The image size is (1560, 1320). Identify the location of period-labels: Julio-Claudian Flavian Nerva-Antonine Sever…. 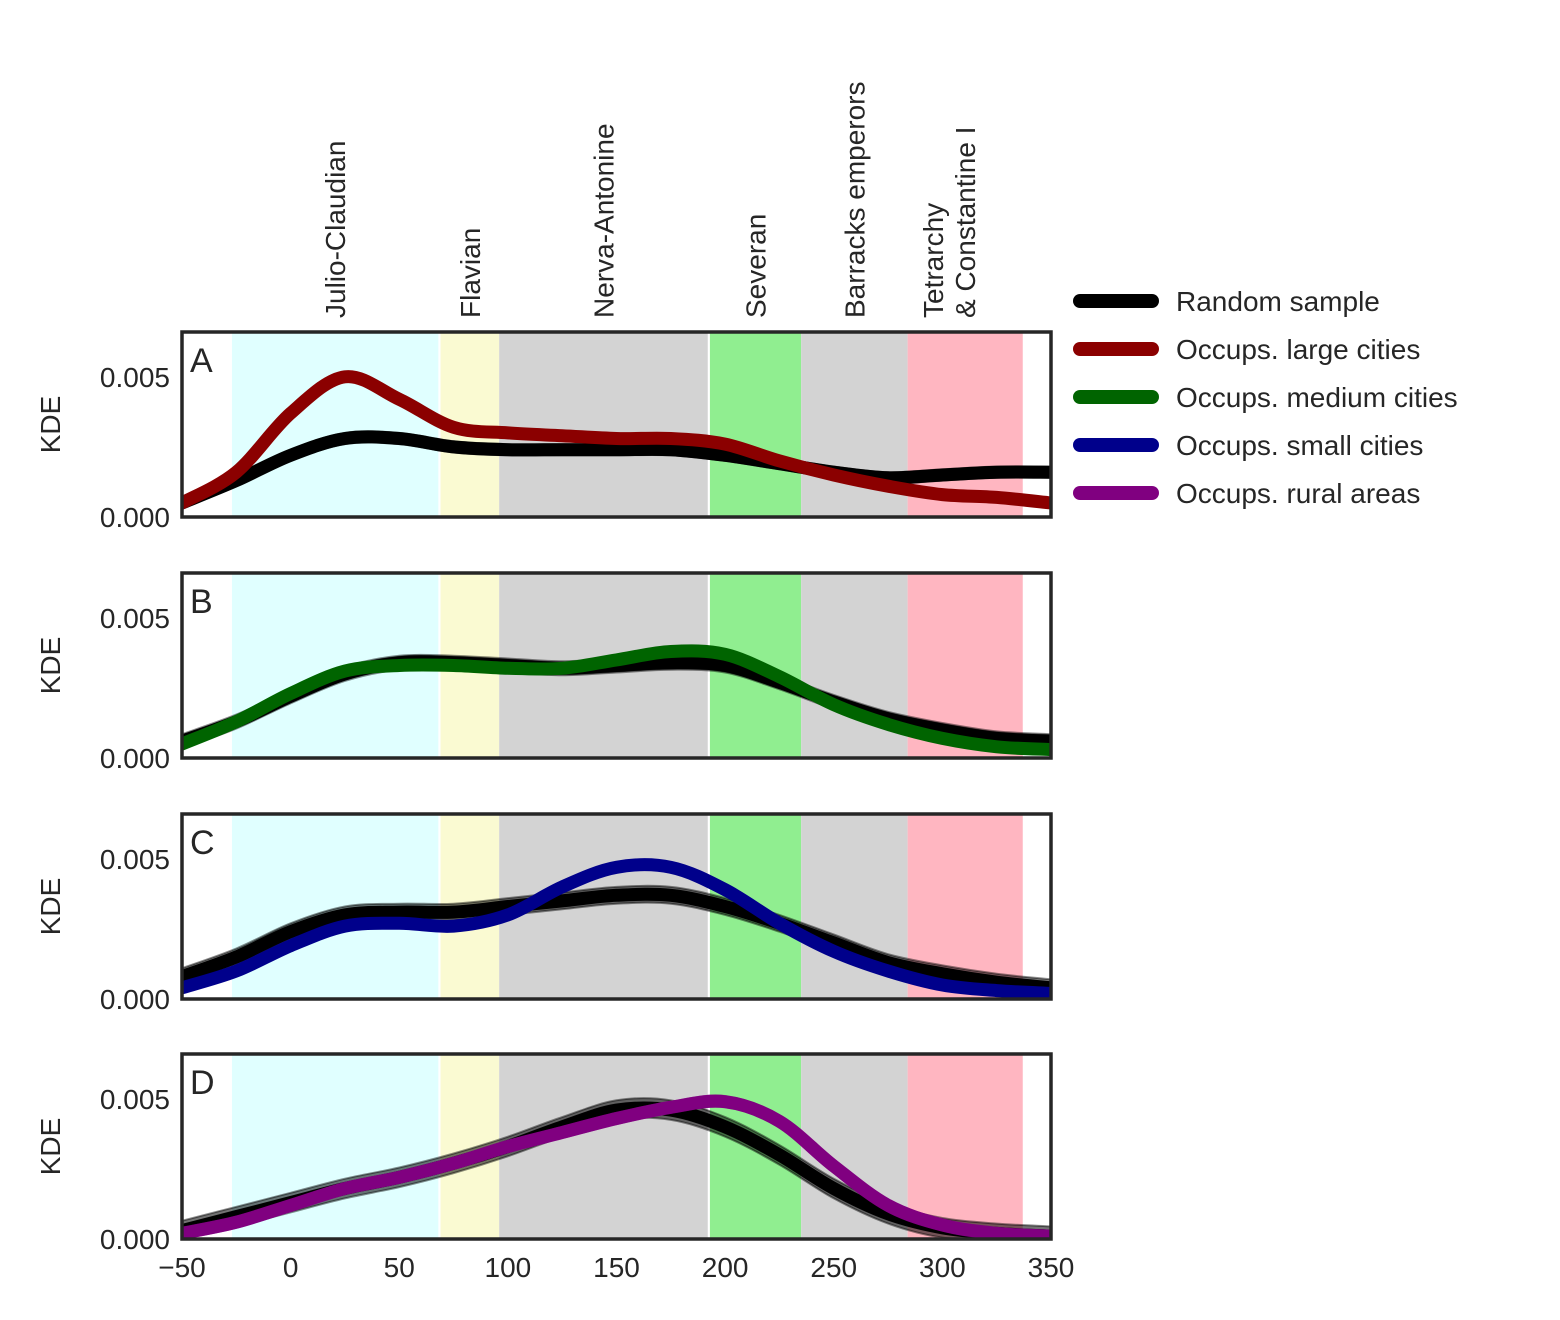
(650, 199).